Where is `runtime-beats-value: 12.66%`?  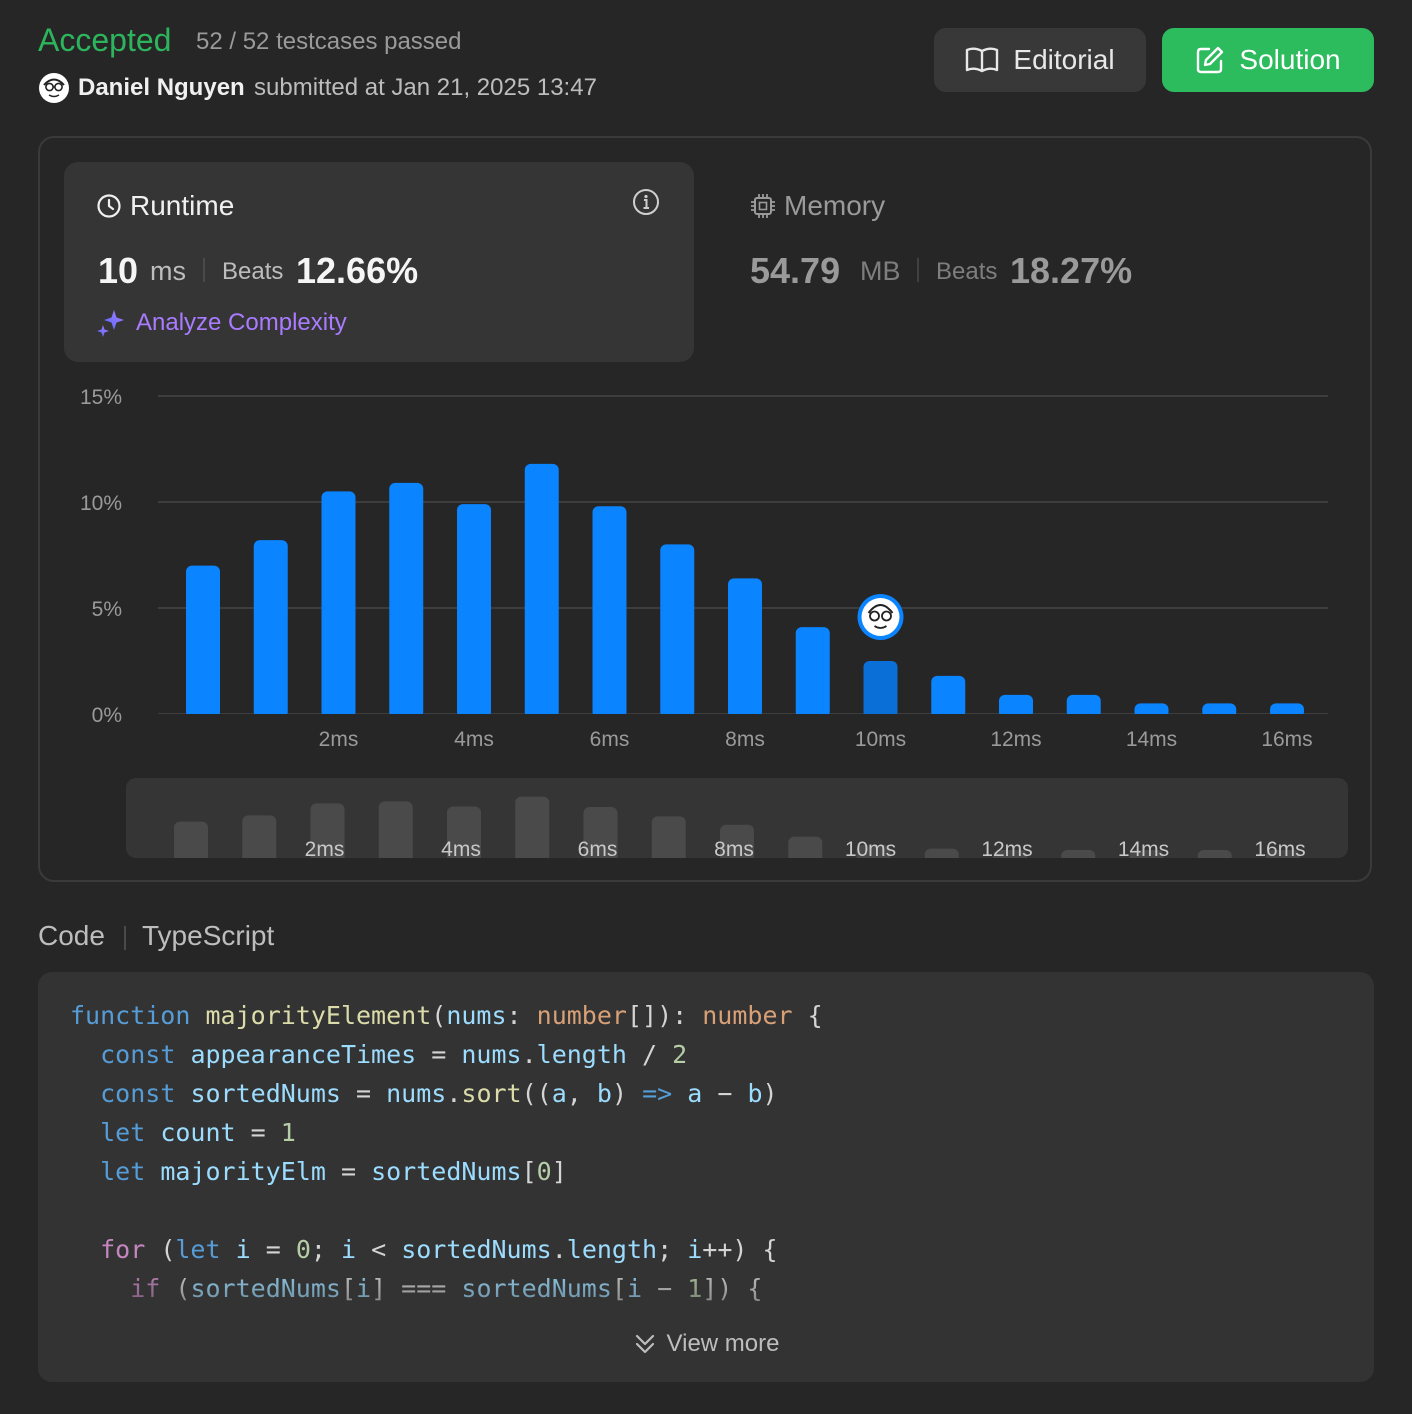
runtime-beats-value: 12.66% is located at coordinates (357, 270).